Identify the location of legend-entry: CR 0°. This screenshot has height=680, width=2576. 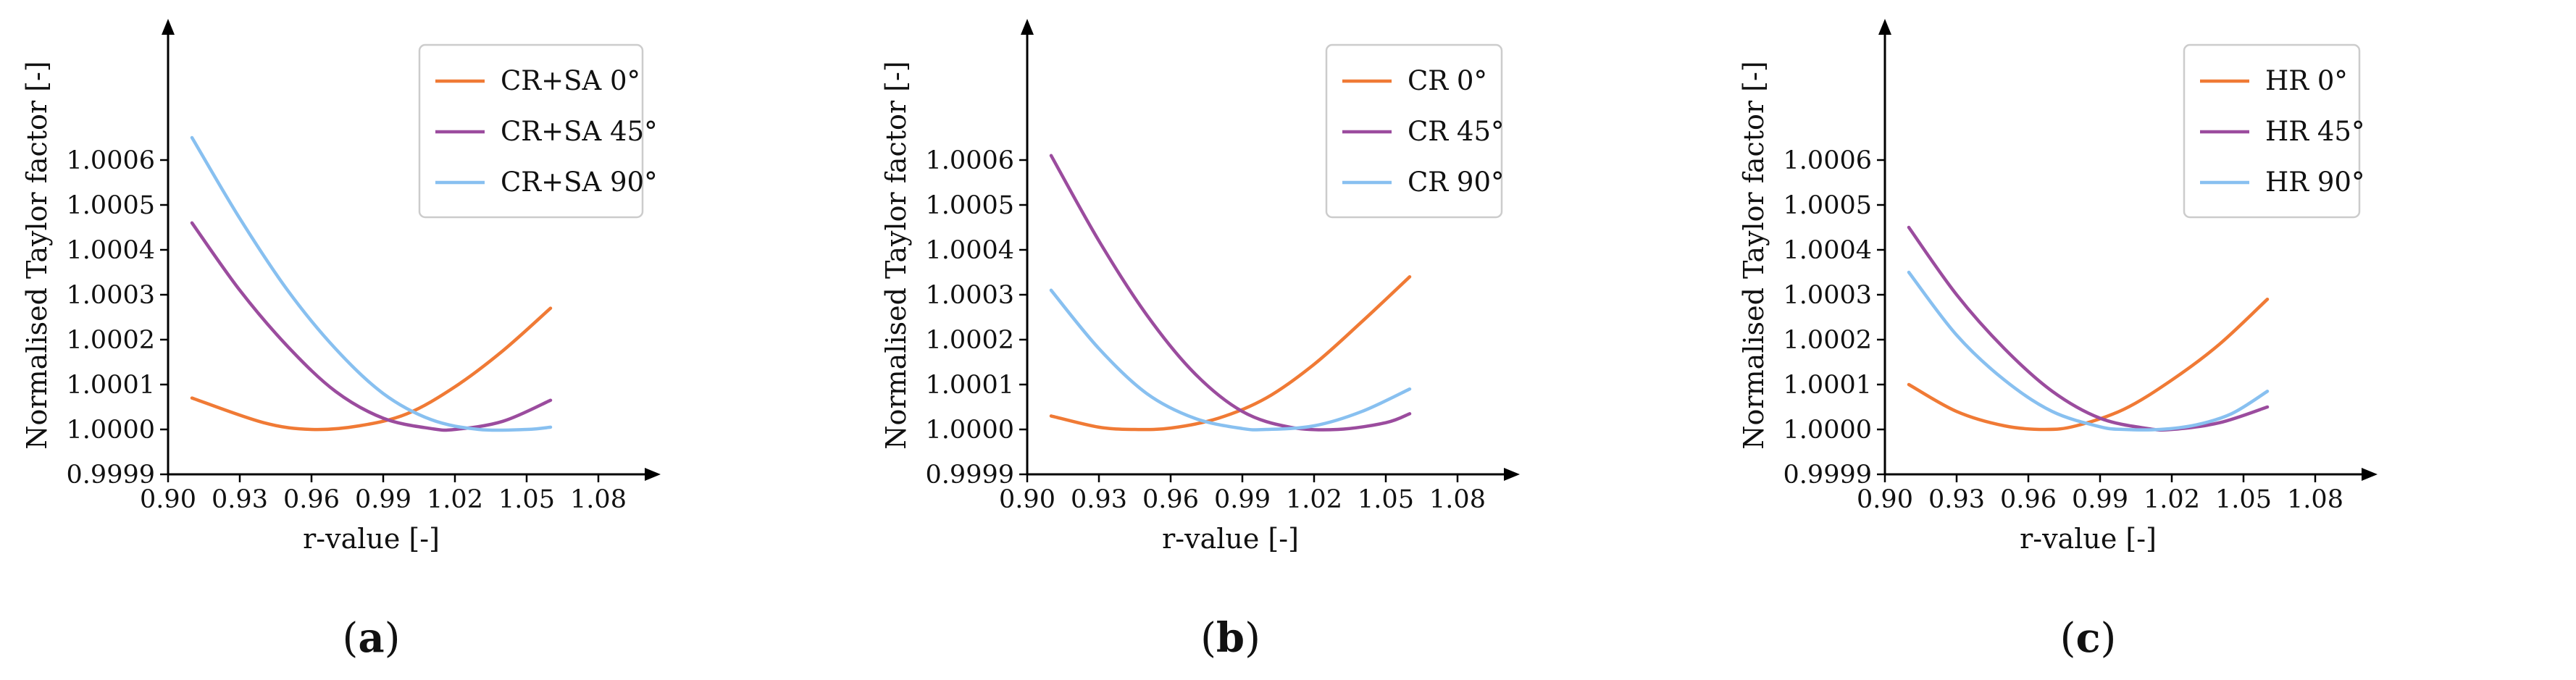
(1447, 80).